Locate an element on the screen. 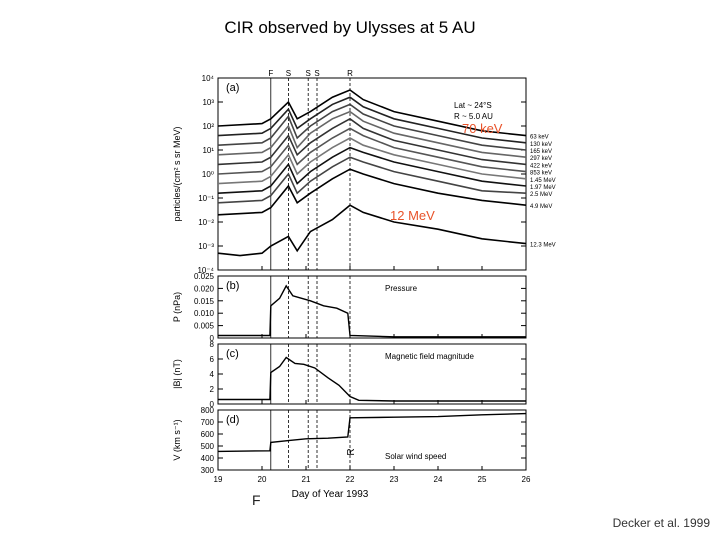 This screenshot has height=540, width=720. y-tick-label-b: 0.025 is located at coordinates (204, 276).